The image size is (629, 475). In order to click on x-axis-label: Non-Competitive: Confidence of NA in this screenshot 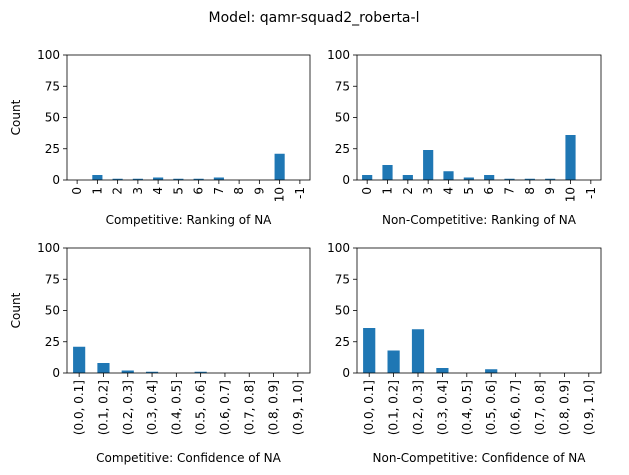, I will do `click(480, 458)`.